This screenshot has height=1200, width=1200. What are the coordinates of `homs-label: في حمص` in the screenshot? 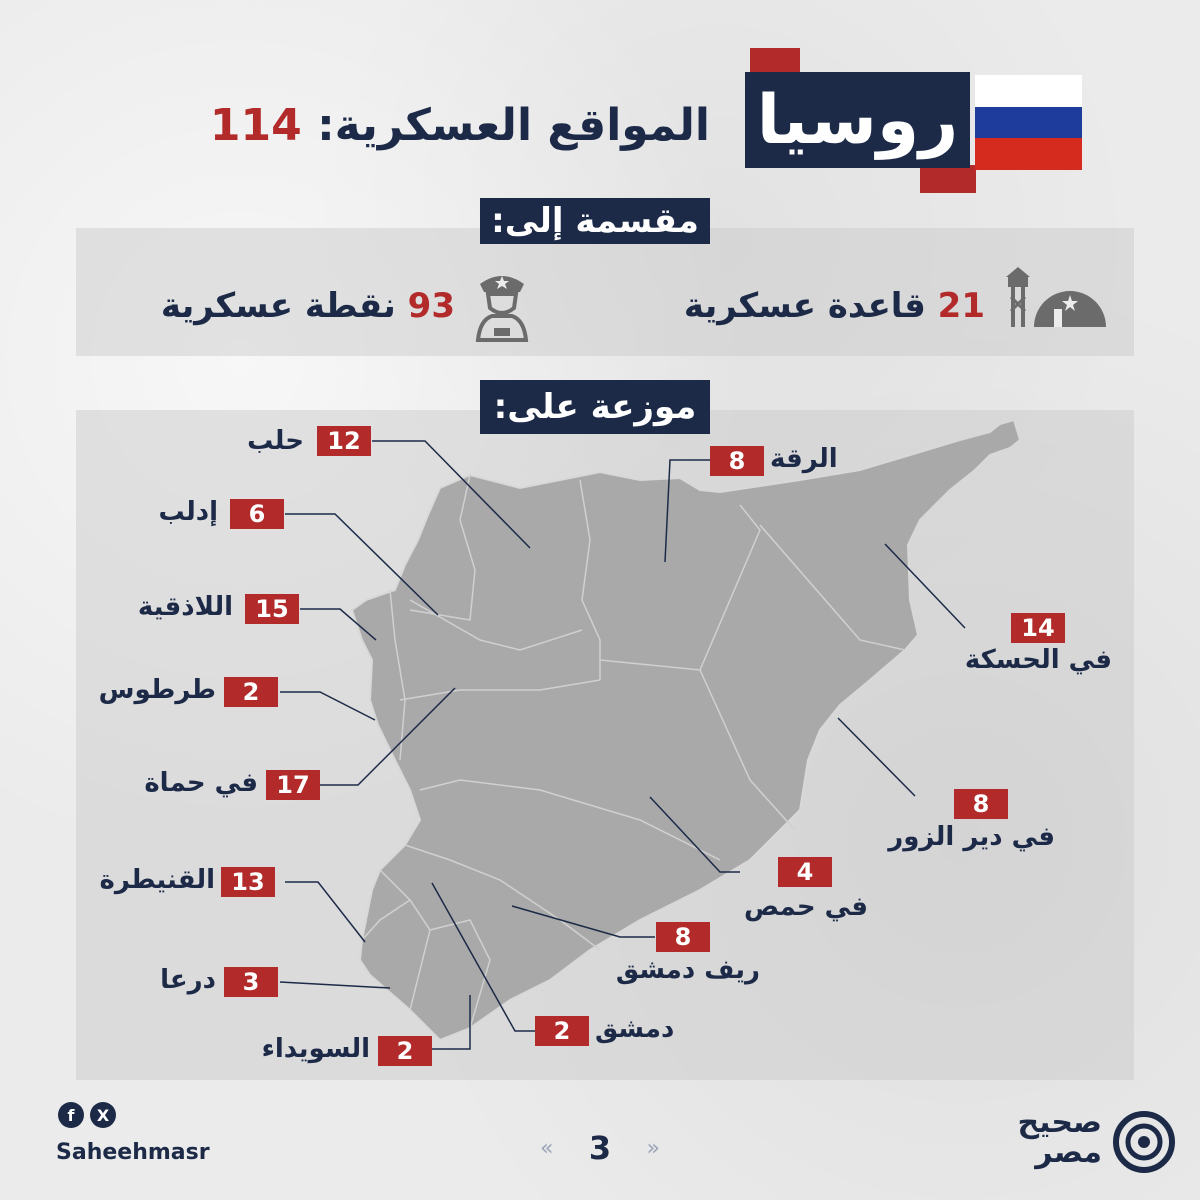 It's located at (805, 907).